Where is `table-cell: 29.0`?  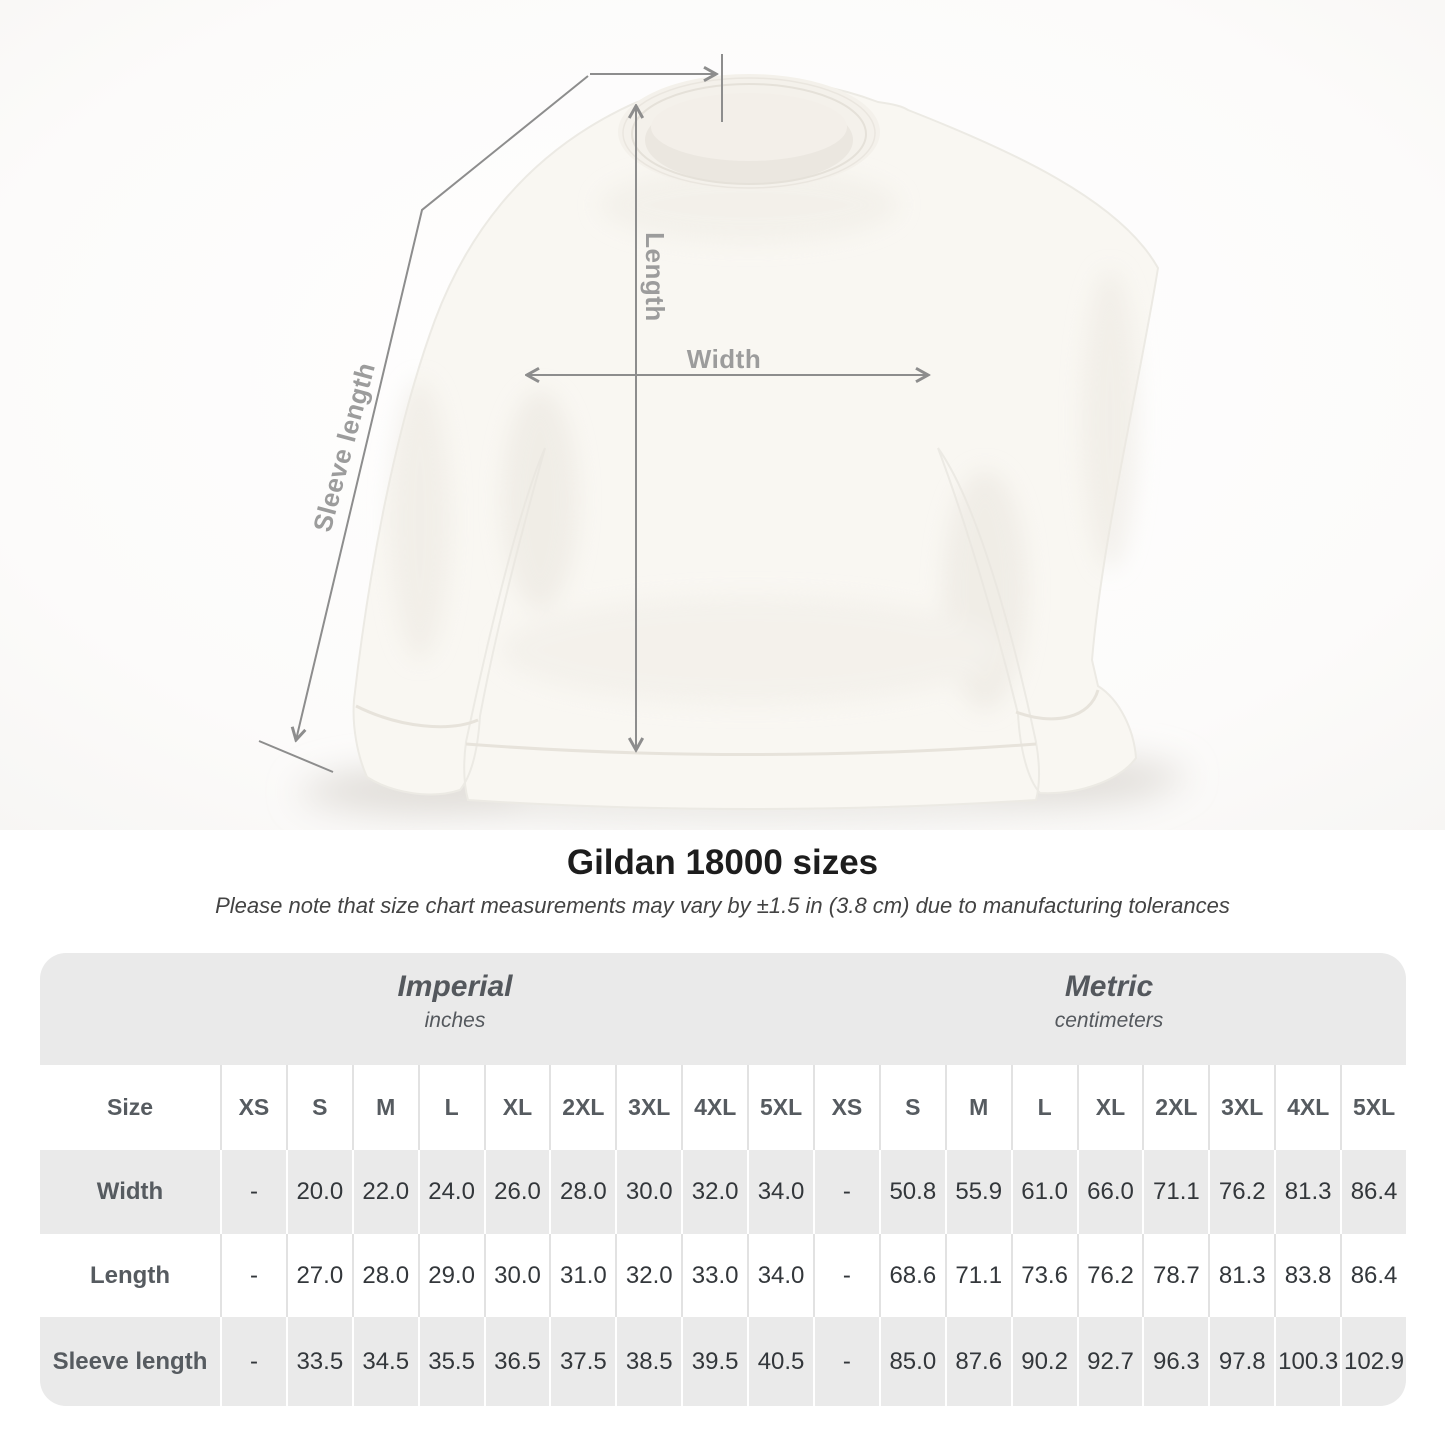
table-cell: 29.0 is located at coordinates (450, 1275).